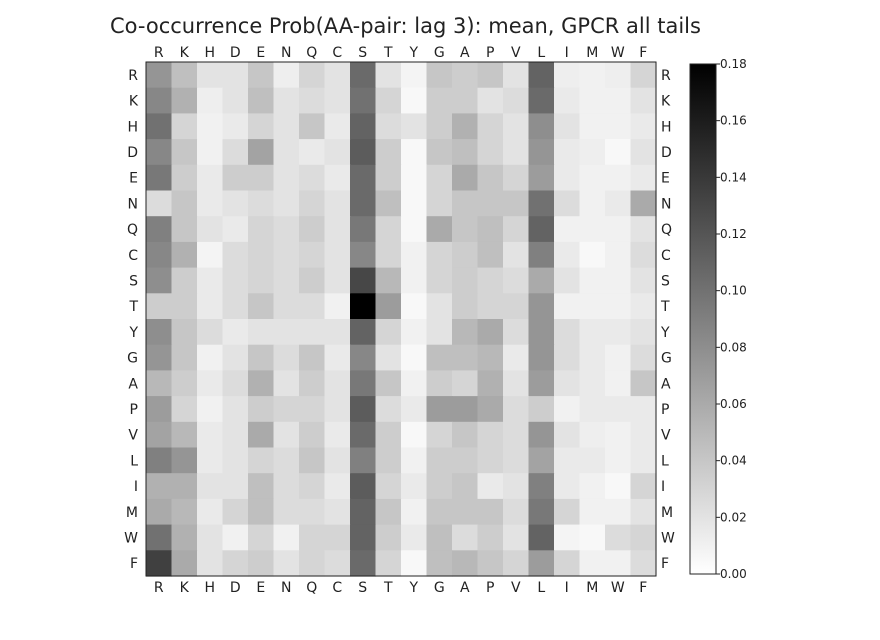 The height and width of the screenshot is (640, 880). What do you see at coordinates (312, 383) in the screenshot?
I see `heatmap-cell-A-Q` at bounding box center [312, 383].